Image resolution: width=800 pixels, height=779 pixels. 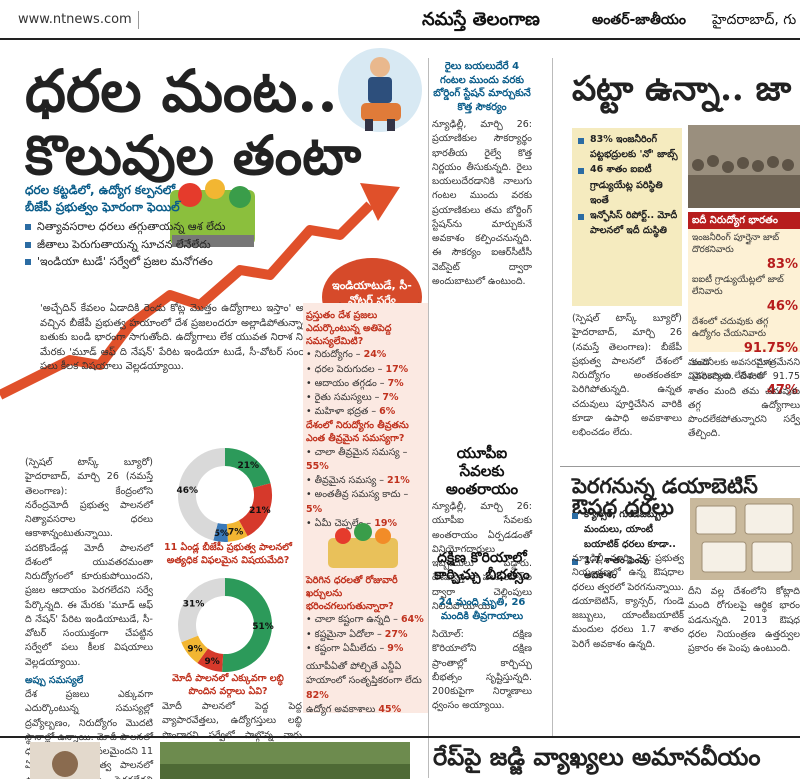 I want to click on donut-segment-label: 7%, so click(x=235, y=532).